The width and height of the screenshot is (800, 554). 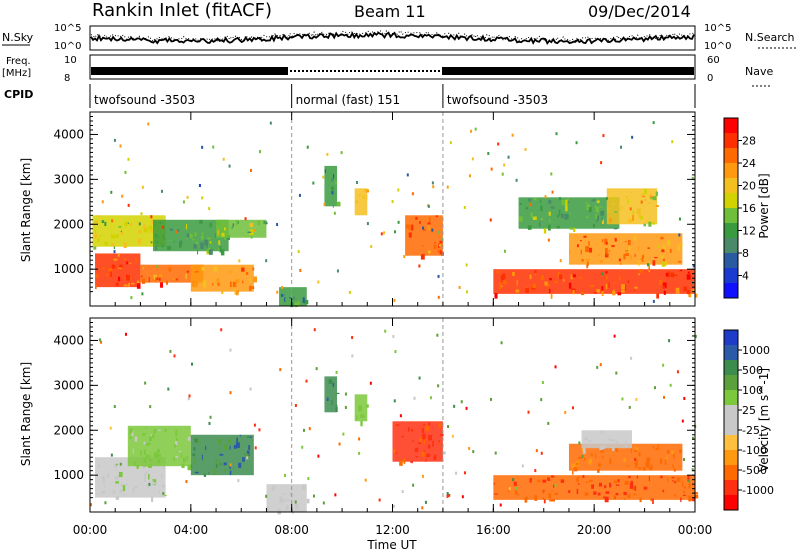 I want to click on nave-tick-low: 0, so click(x=710, y=78).